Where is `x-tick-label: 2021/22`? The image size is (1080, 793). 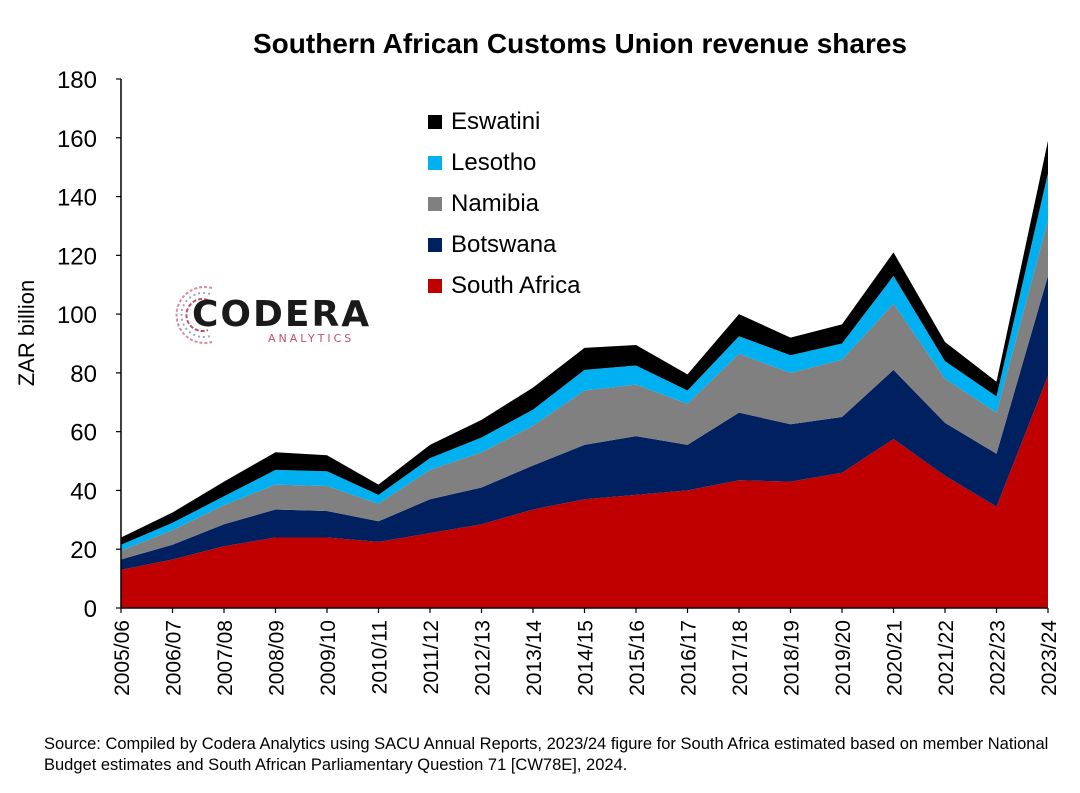
x-tick-label: 2021/22 is located at coordinates (946, 658).